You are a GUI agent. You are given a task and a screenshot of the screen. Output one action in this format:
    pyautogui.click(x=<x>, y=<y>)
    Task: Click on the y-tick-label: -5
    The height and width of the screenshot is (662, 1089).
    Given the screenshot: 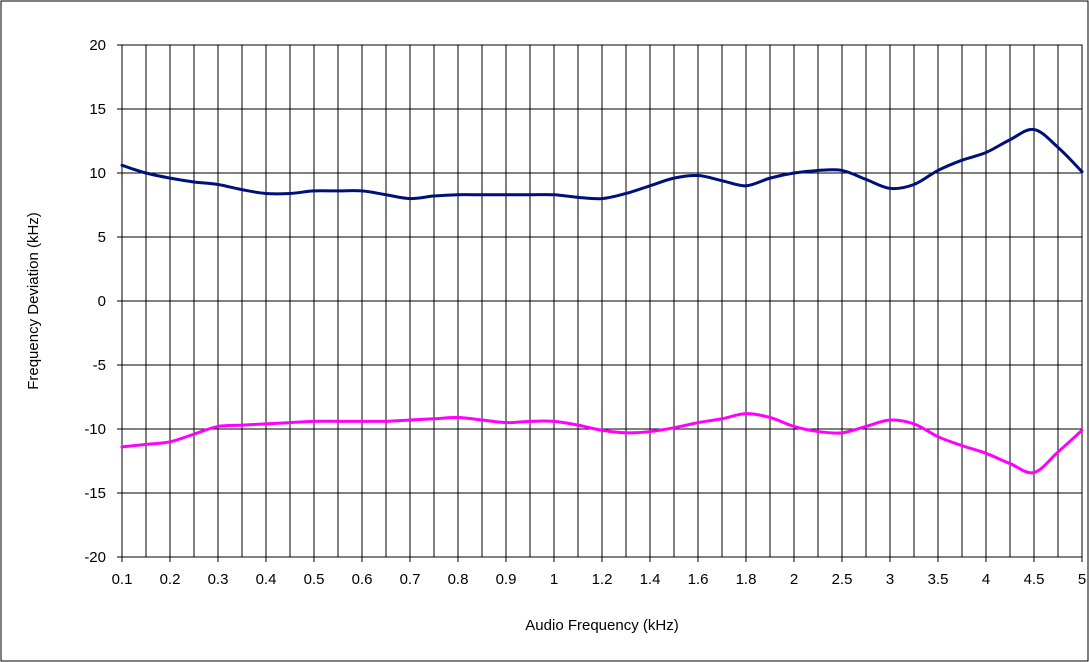 What is the action you would take?
    pyautogui.click(x=99, y=365)
    